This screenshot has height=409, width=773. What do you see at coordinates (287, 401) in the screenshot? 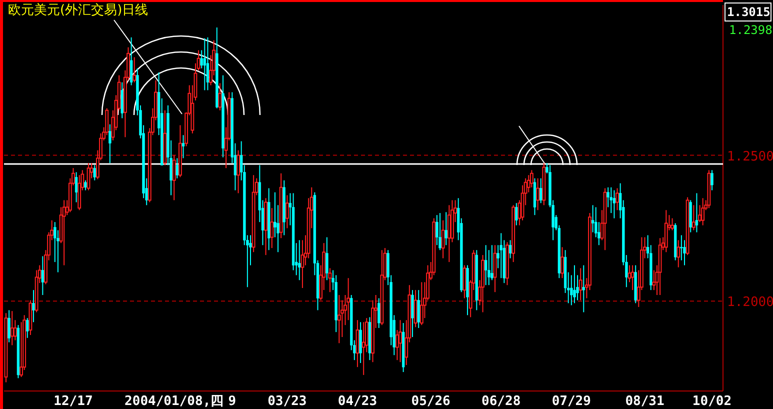
I see `x-tick-label: 03/23` at bounding box center [287, 401].